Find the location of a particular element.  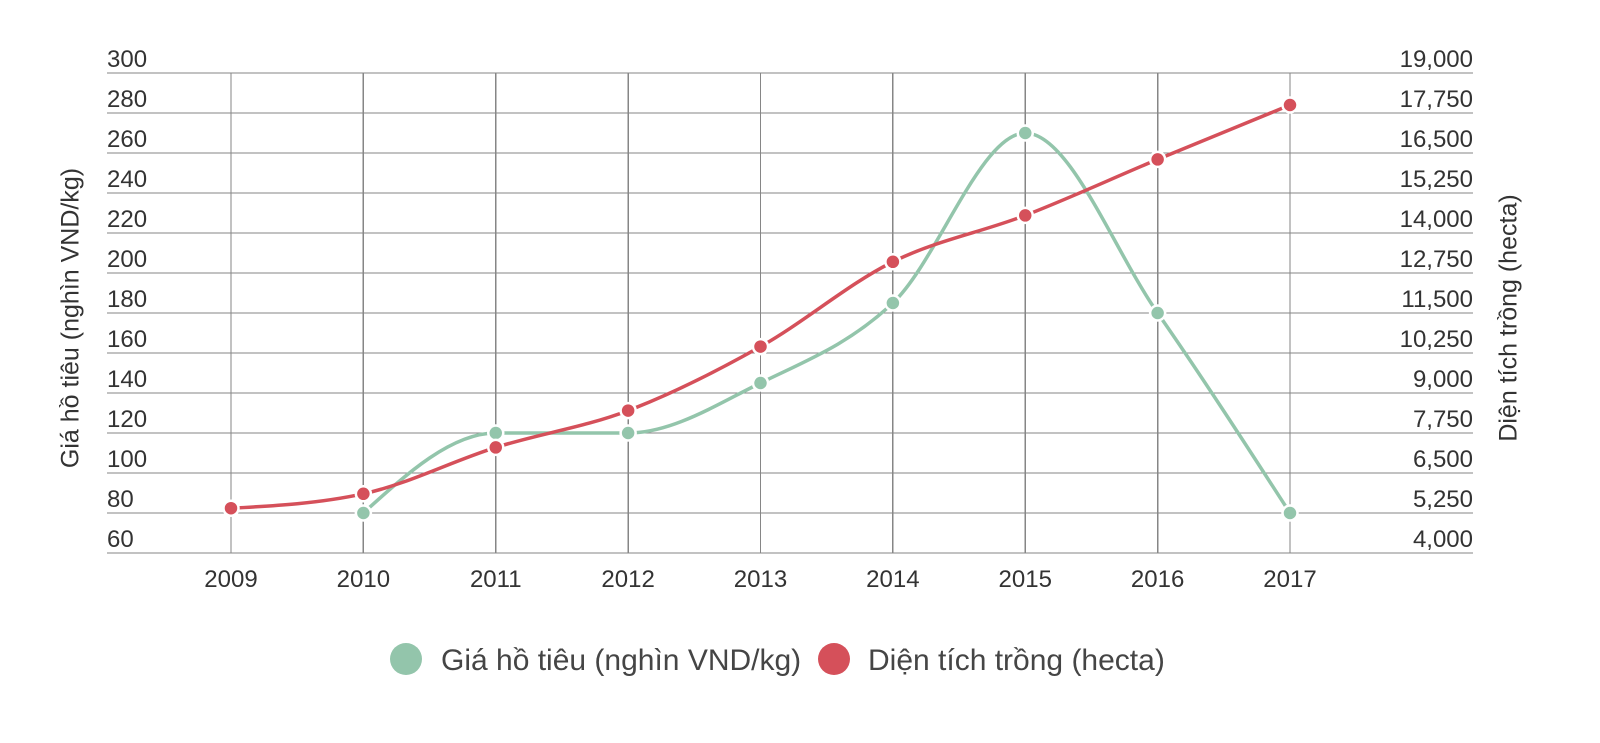

y-axis-left-title: Giá hồ tiêu (nghìn VND/kg) is located at coordinates (71, 318).